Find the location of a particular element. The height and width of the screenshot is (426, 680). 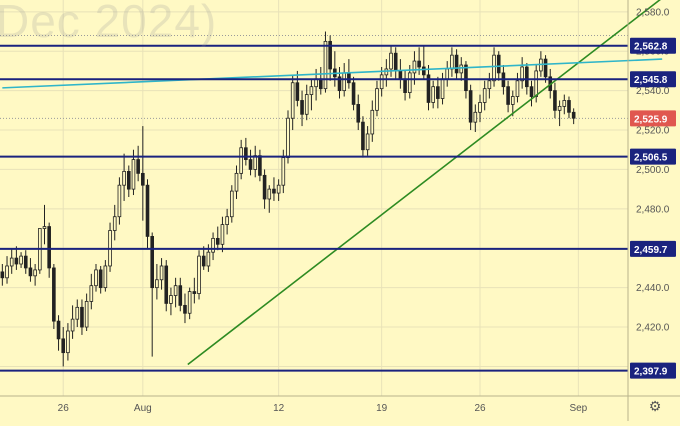

level-label-2-text: 2,506.5 is located at coordinates (651, 158).